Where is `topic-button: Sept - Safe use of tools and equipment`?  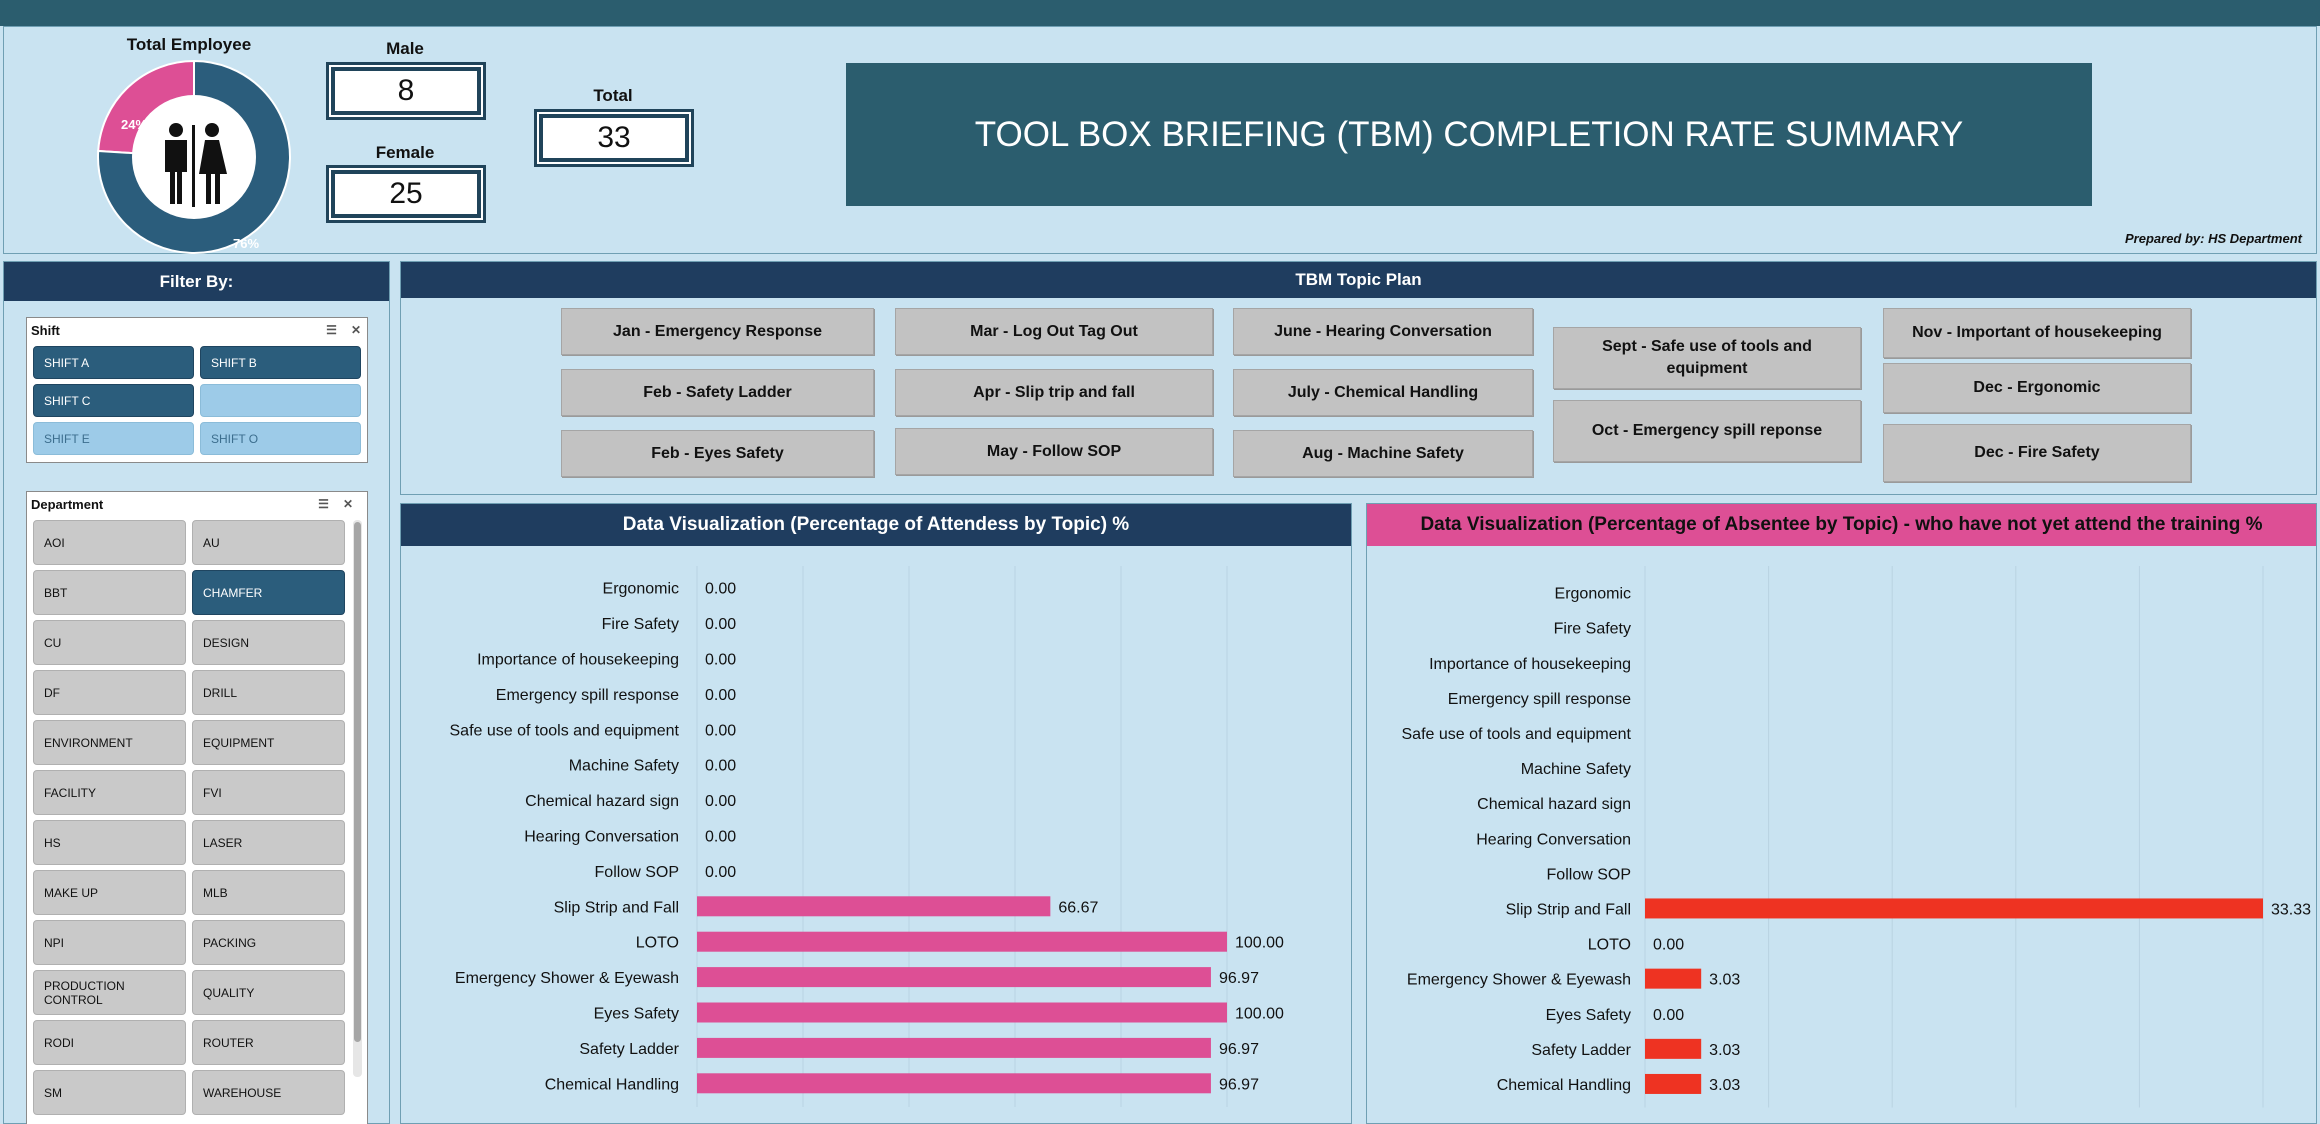
topic-button: Sept - Safe use of tools and equipment is located at coordinates (1707, 358).